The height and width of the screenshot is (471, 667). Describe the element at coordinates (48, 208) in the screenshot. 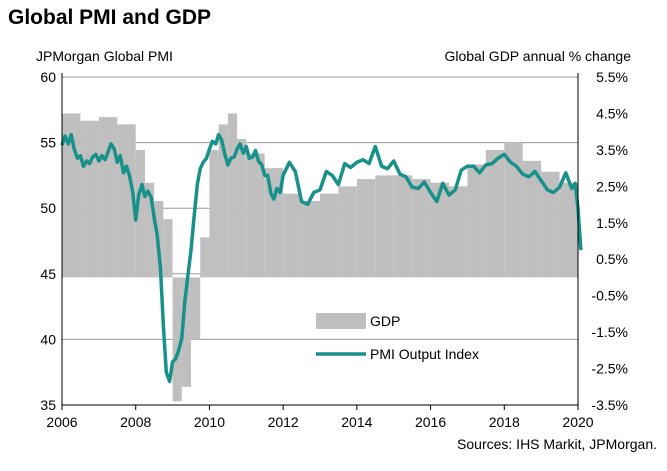

I see `left-tick-label: 50` at that location.